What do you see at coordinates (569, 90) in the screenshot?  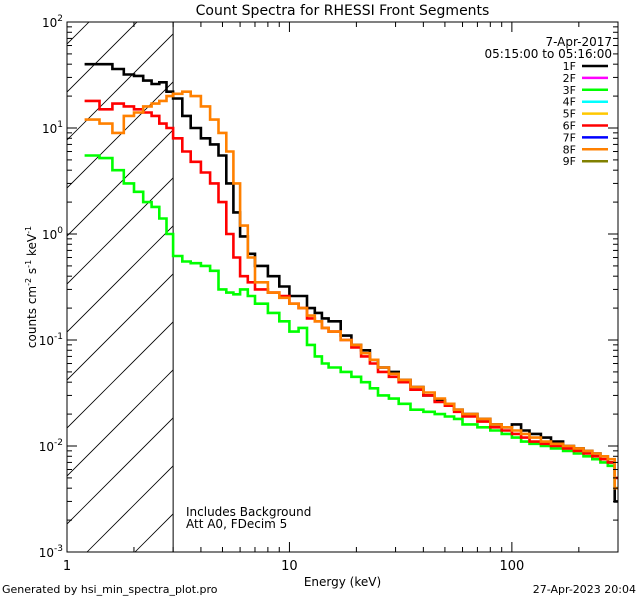 I see `legend-label-3f: 3F` at bounding box center [569, 90].